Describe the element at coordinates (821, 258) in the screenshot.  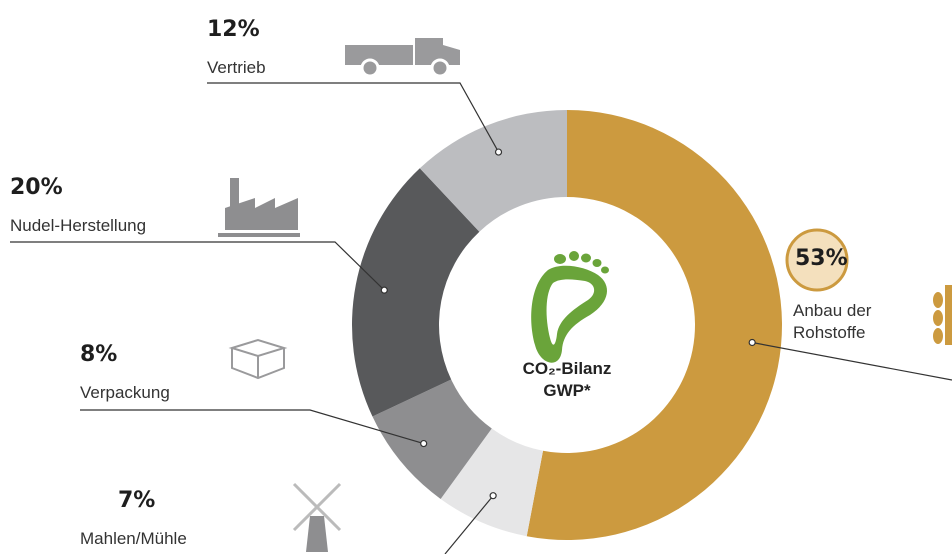
I see `percent-label: 53%` at that location.